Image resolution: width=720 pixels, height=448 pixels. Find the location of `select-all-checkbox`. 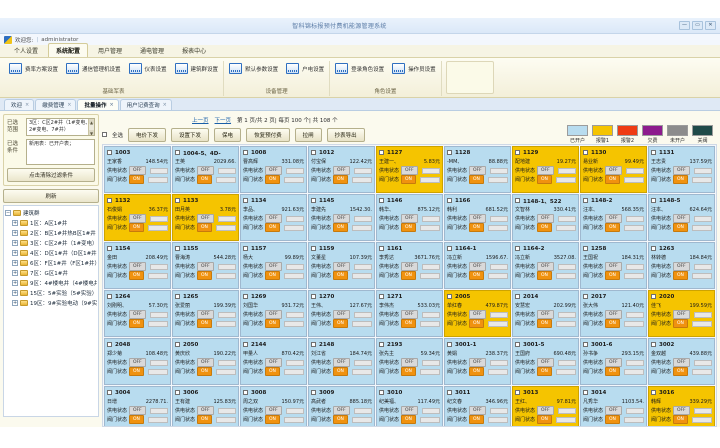

select-all-checkbox is located at coordinates (104, 134).